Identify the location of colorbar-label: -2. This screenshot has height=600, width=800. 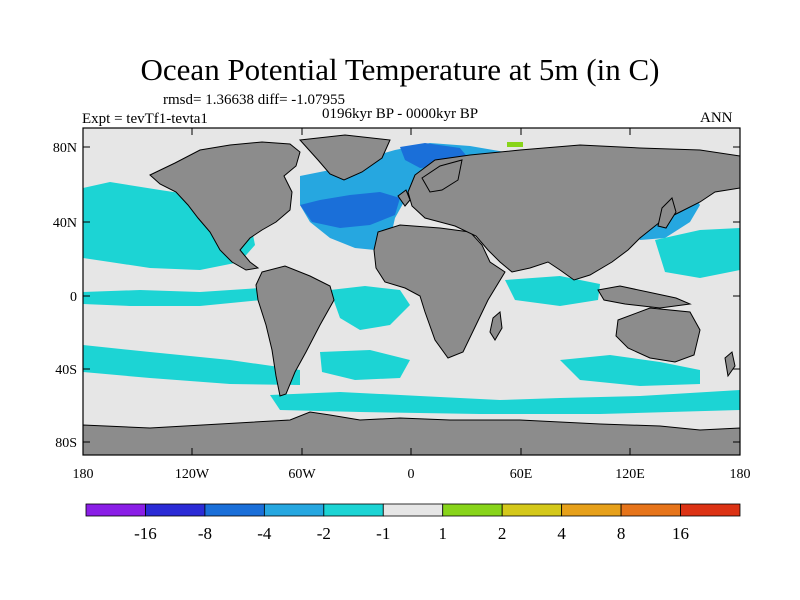
(324, 533).